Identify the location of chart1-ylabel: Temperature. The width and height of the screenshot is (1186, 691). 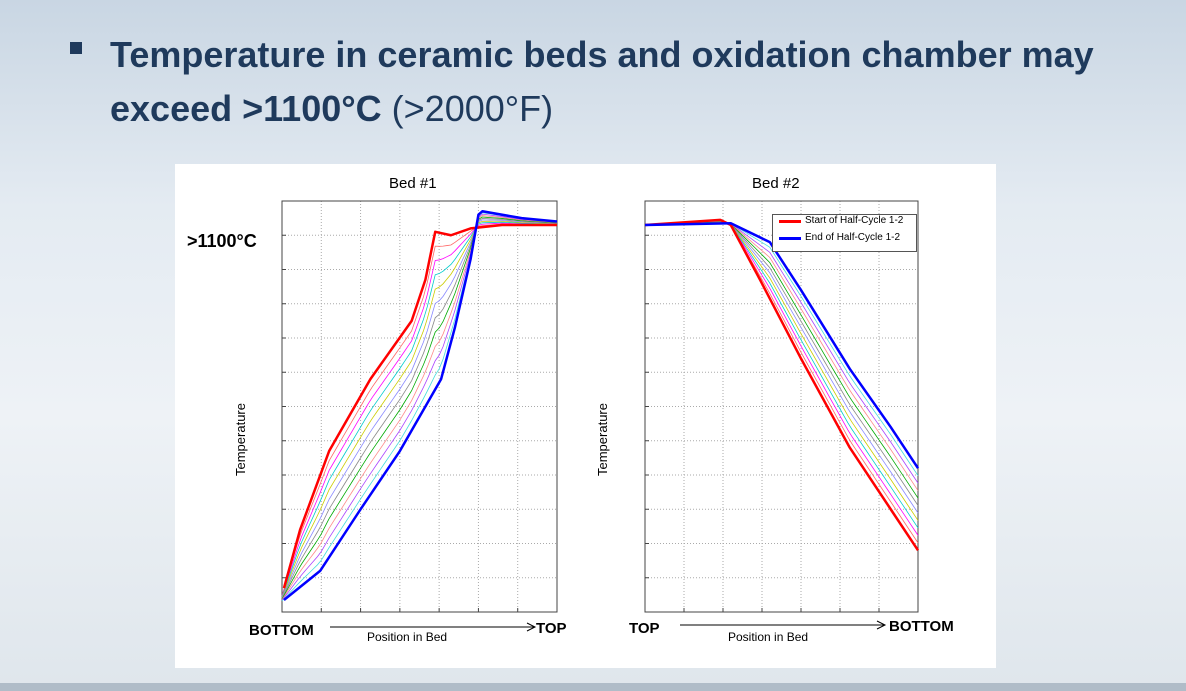
(240, 439).